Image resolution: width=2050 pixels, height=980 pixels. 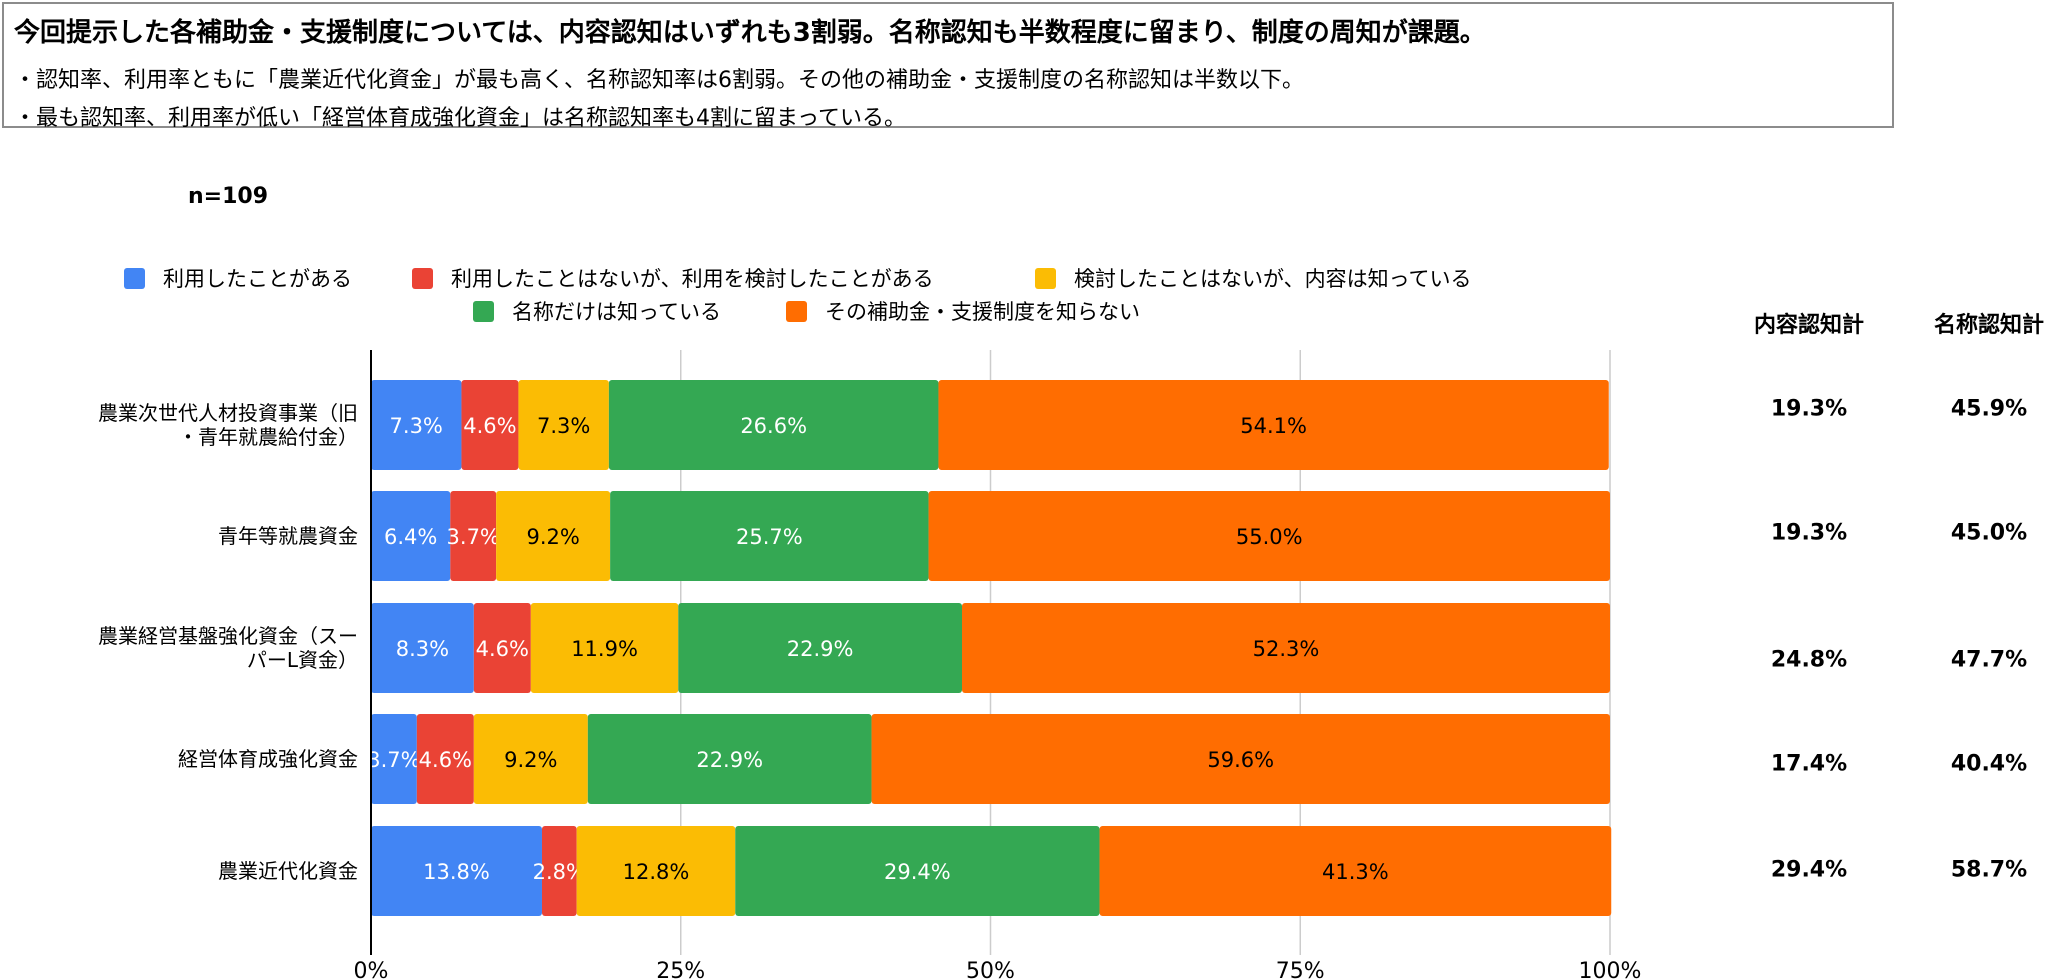 I want to click on row-label-5-line-1: 農業近代化資金, so click(x=288, y=871).